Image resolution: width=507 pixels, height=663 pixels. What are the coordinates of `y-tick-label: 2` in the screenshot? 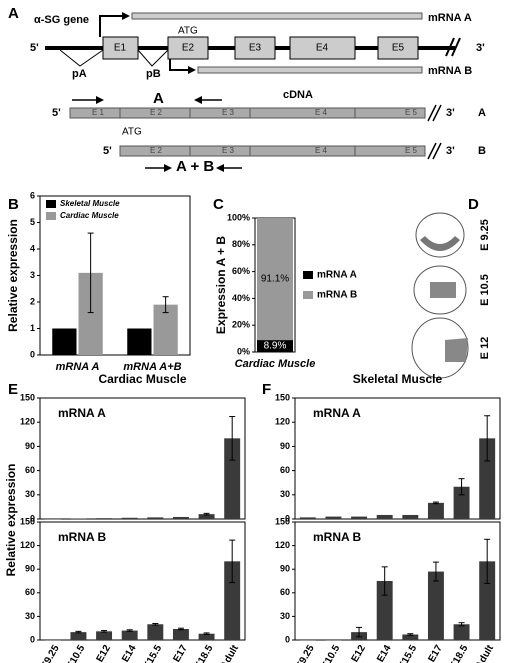 It's located at (32, 301).